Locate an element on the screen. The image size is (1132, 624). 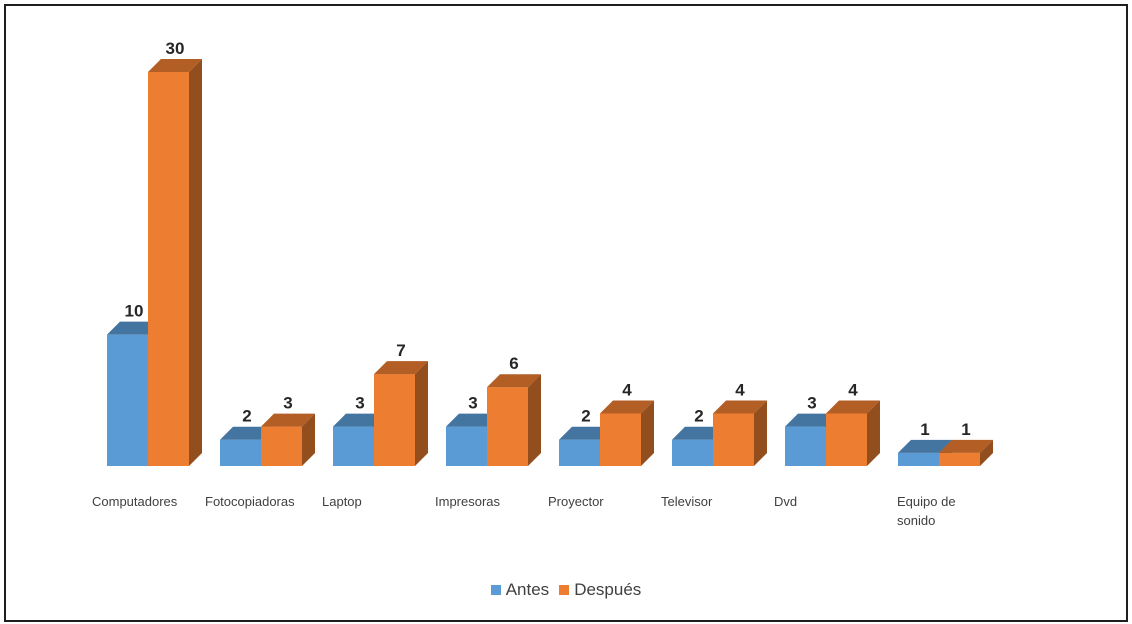
data-label: 6 is located at coordinates (513, 363).